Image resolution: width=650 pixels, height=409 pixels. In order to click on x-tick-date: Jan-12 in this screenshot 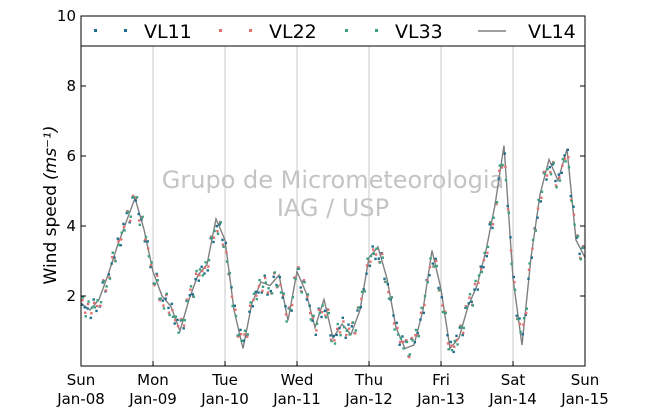, I will do `click(368, 399)`.